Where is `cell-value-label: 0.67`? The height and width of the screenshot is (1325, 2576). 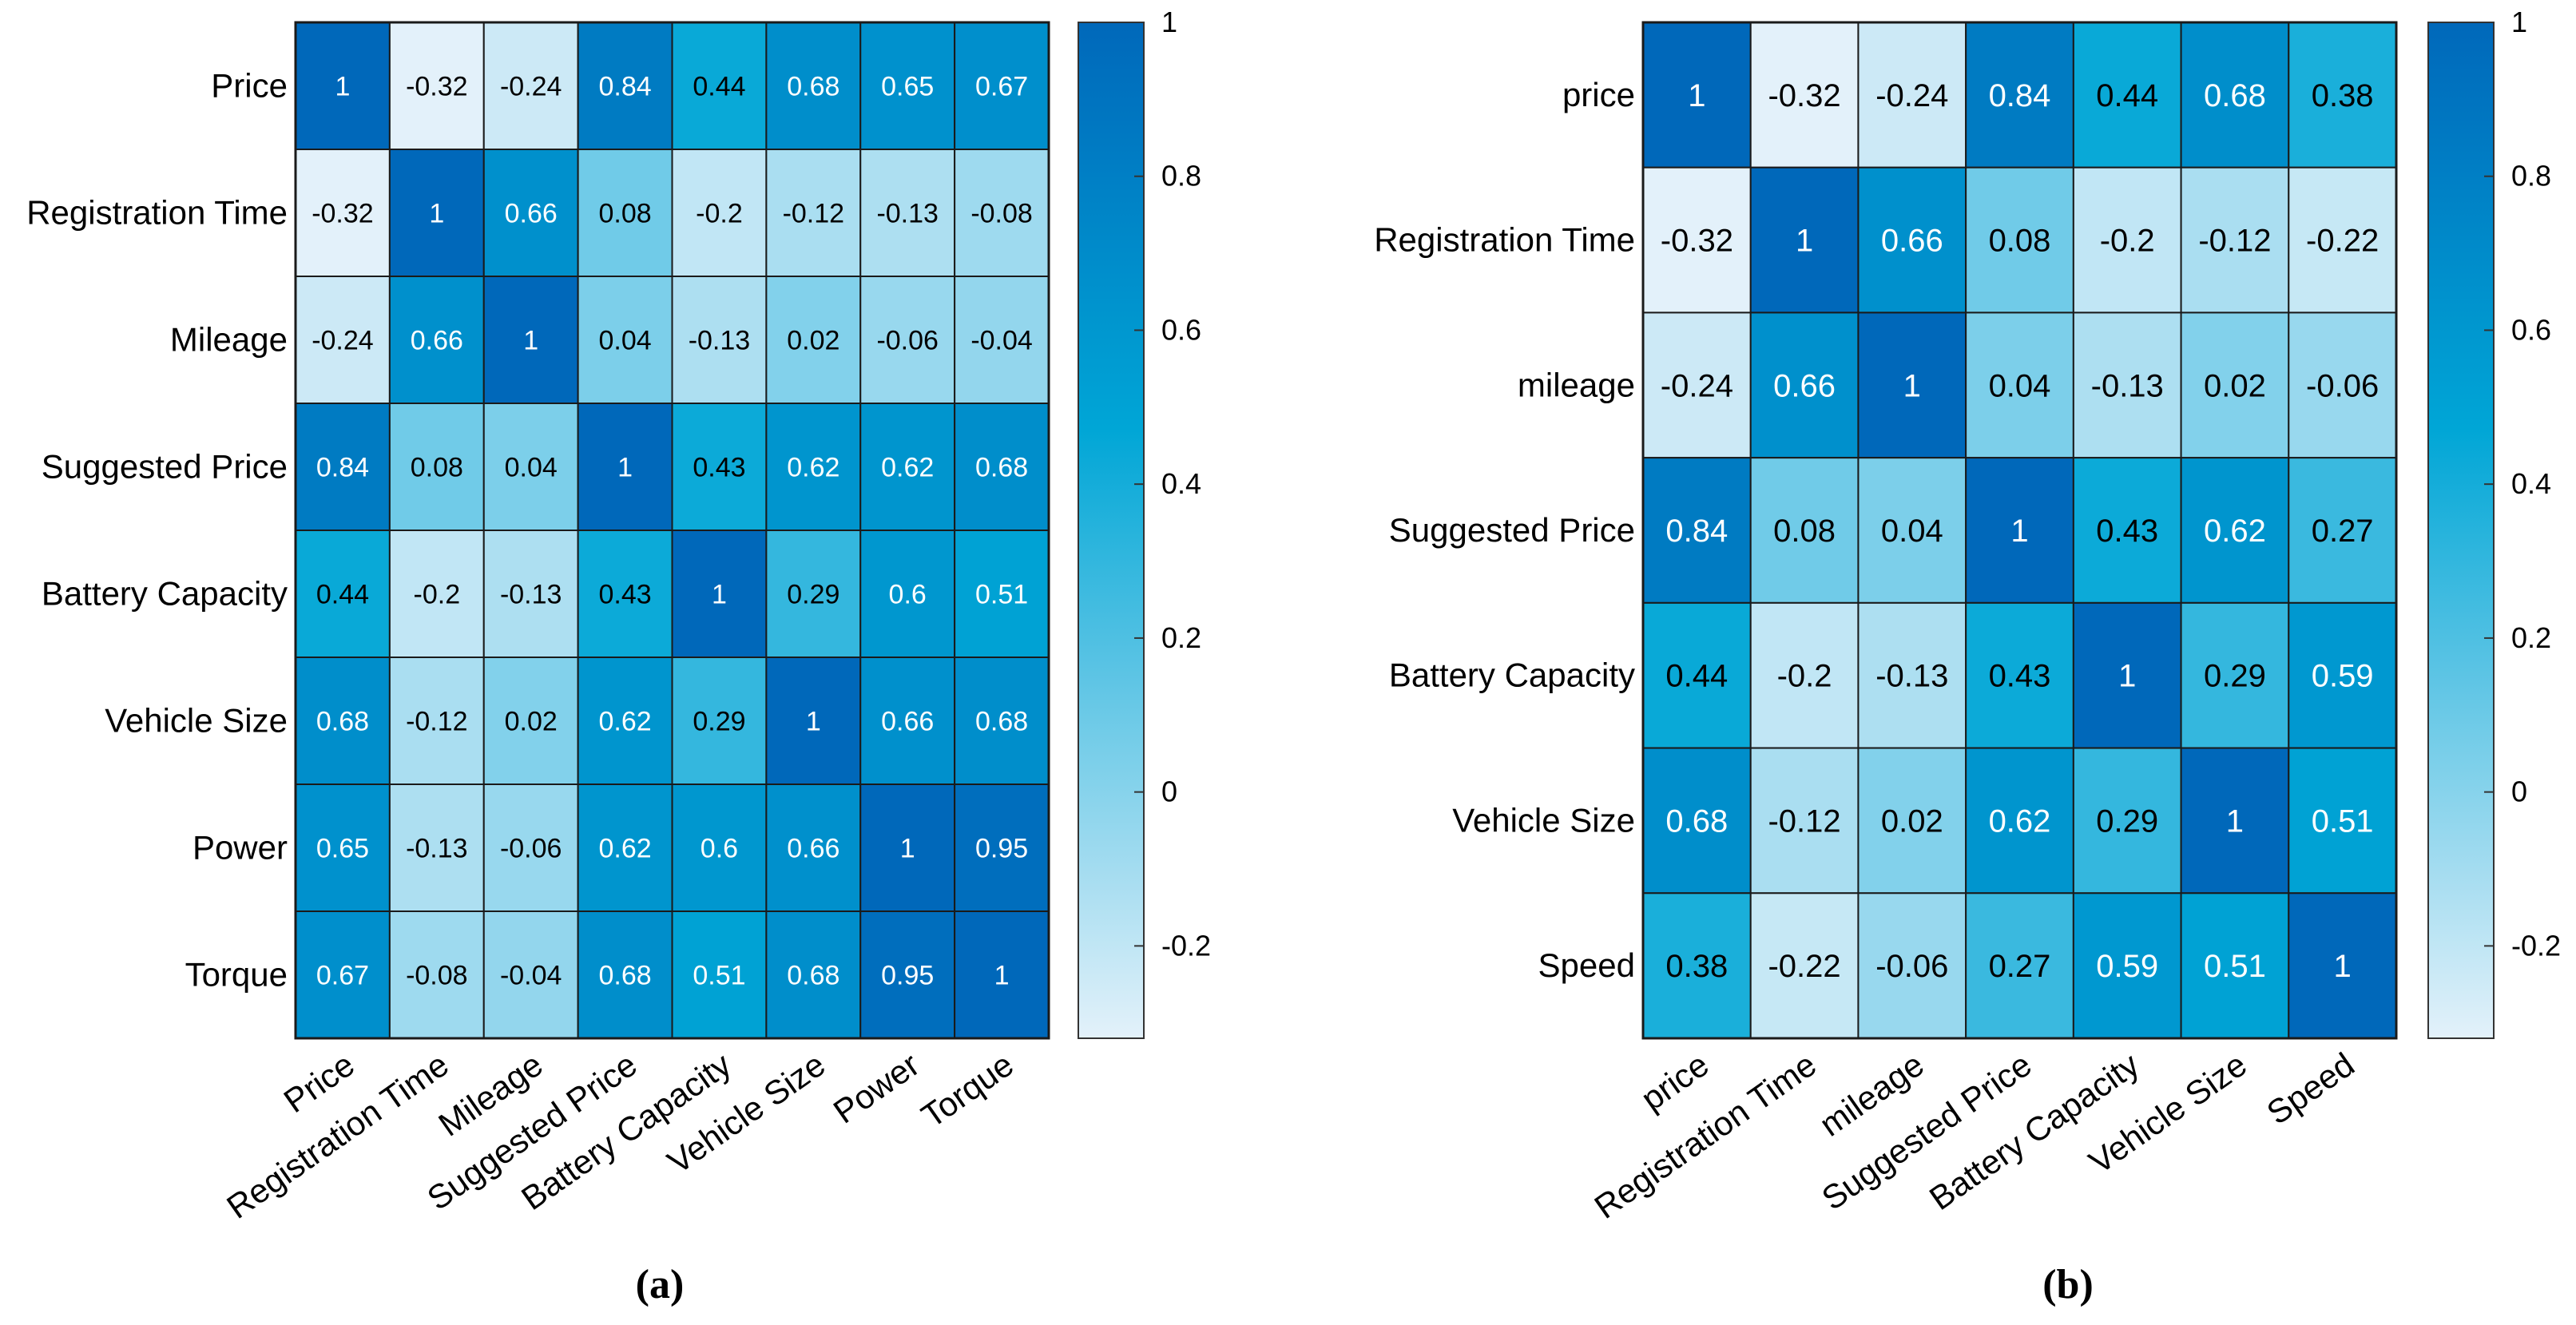
cell-value-label: 0.67 is located at coordinates (1002, 86).